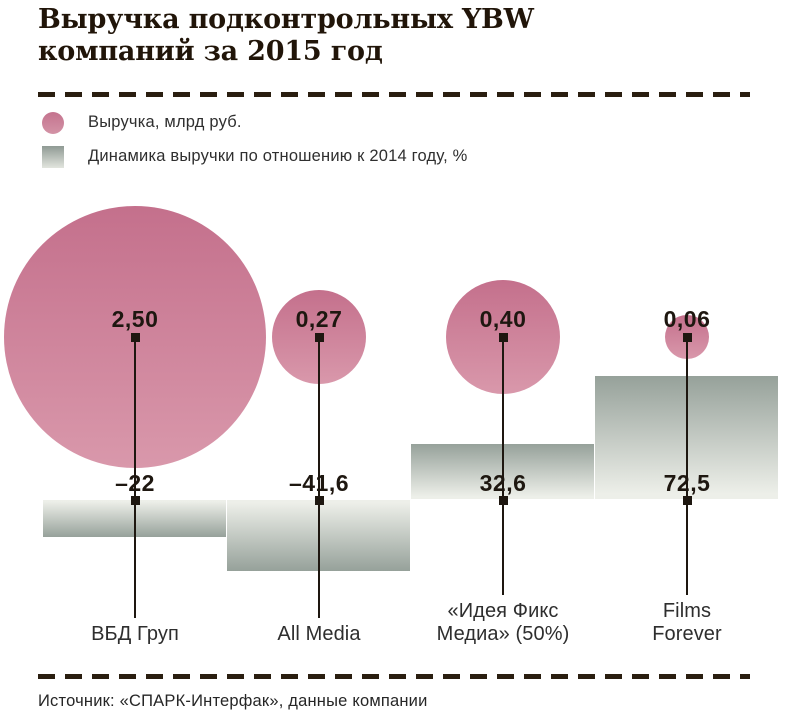  I want to click on bar-swatch-icon, so click(53, 157).